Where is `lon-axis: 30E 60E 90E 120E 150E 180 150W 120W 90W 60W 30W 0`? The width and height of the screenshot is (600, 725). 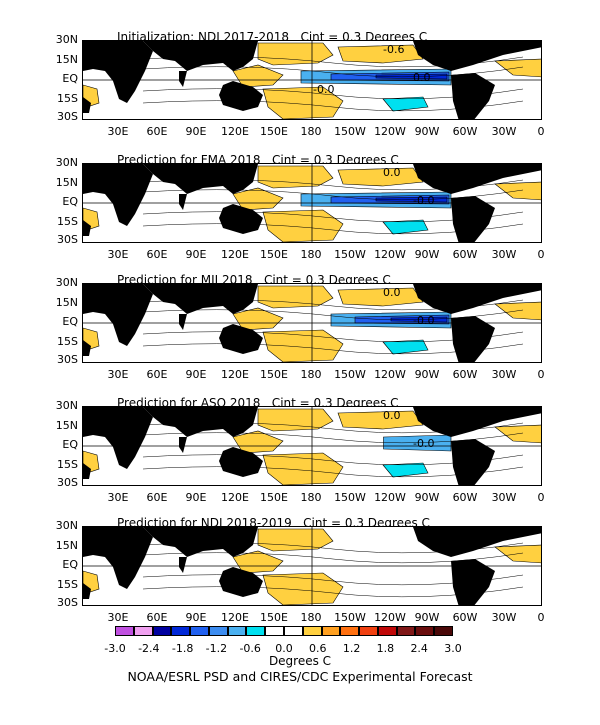 lon-axis: 30E 60E 90E 120E 150E 180 150W 120W 90W 60W 30W 0 is located at coordinates (300, 499).